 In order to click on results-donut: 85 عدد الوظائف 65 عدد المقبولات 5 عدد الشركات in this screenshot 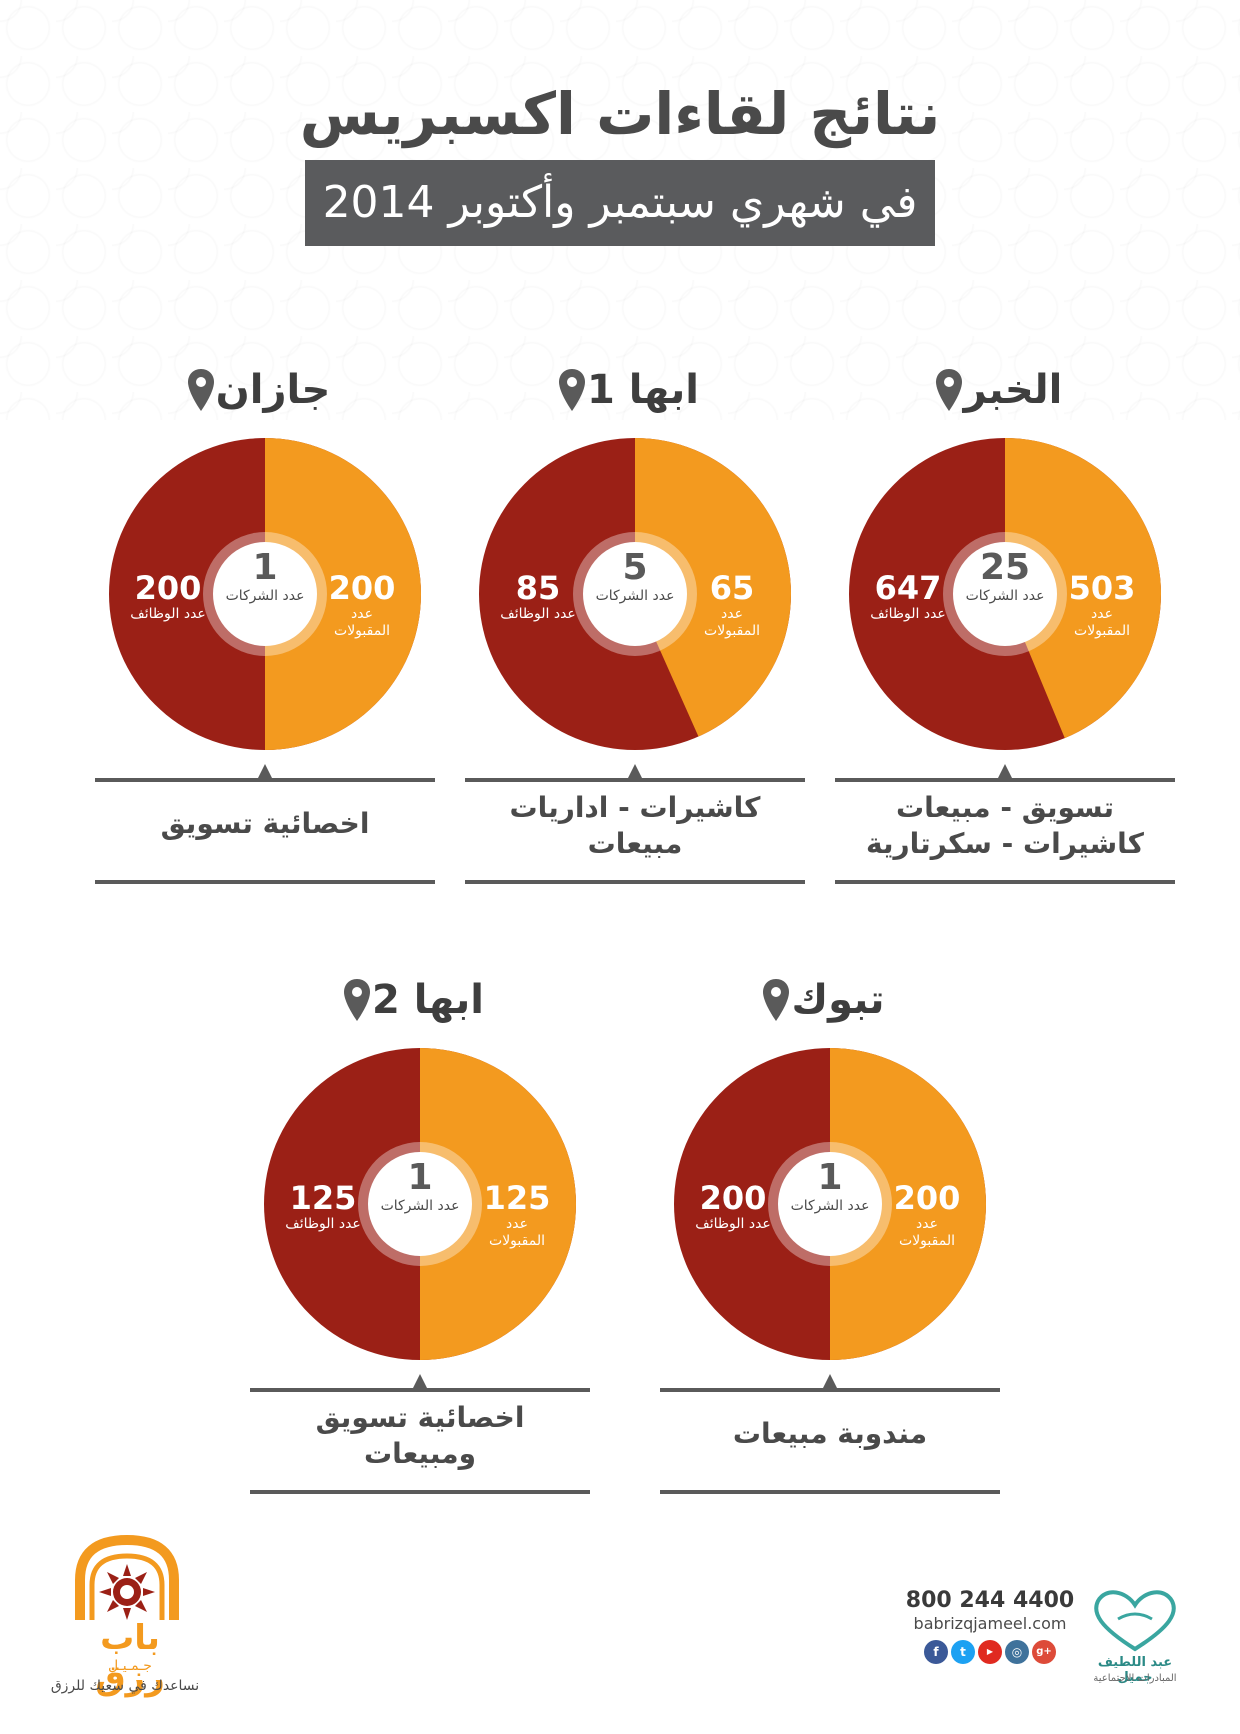, I will do `click(635, 594)`.